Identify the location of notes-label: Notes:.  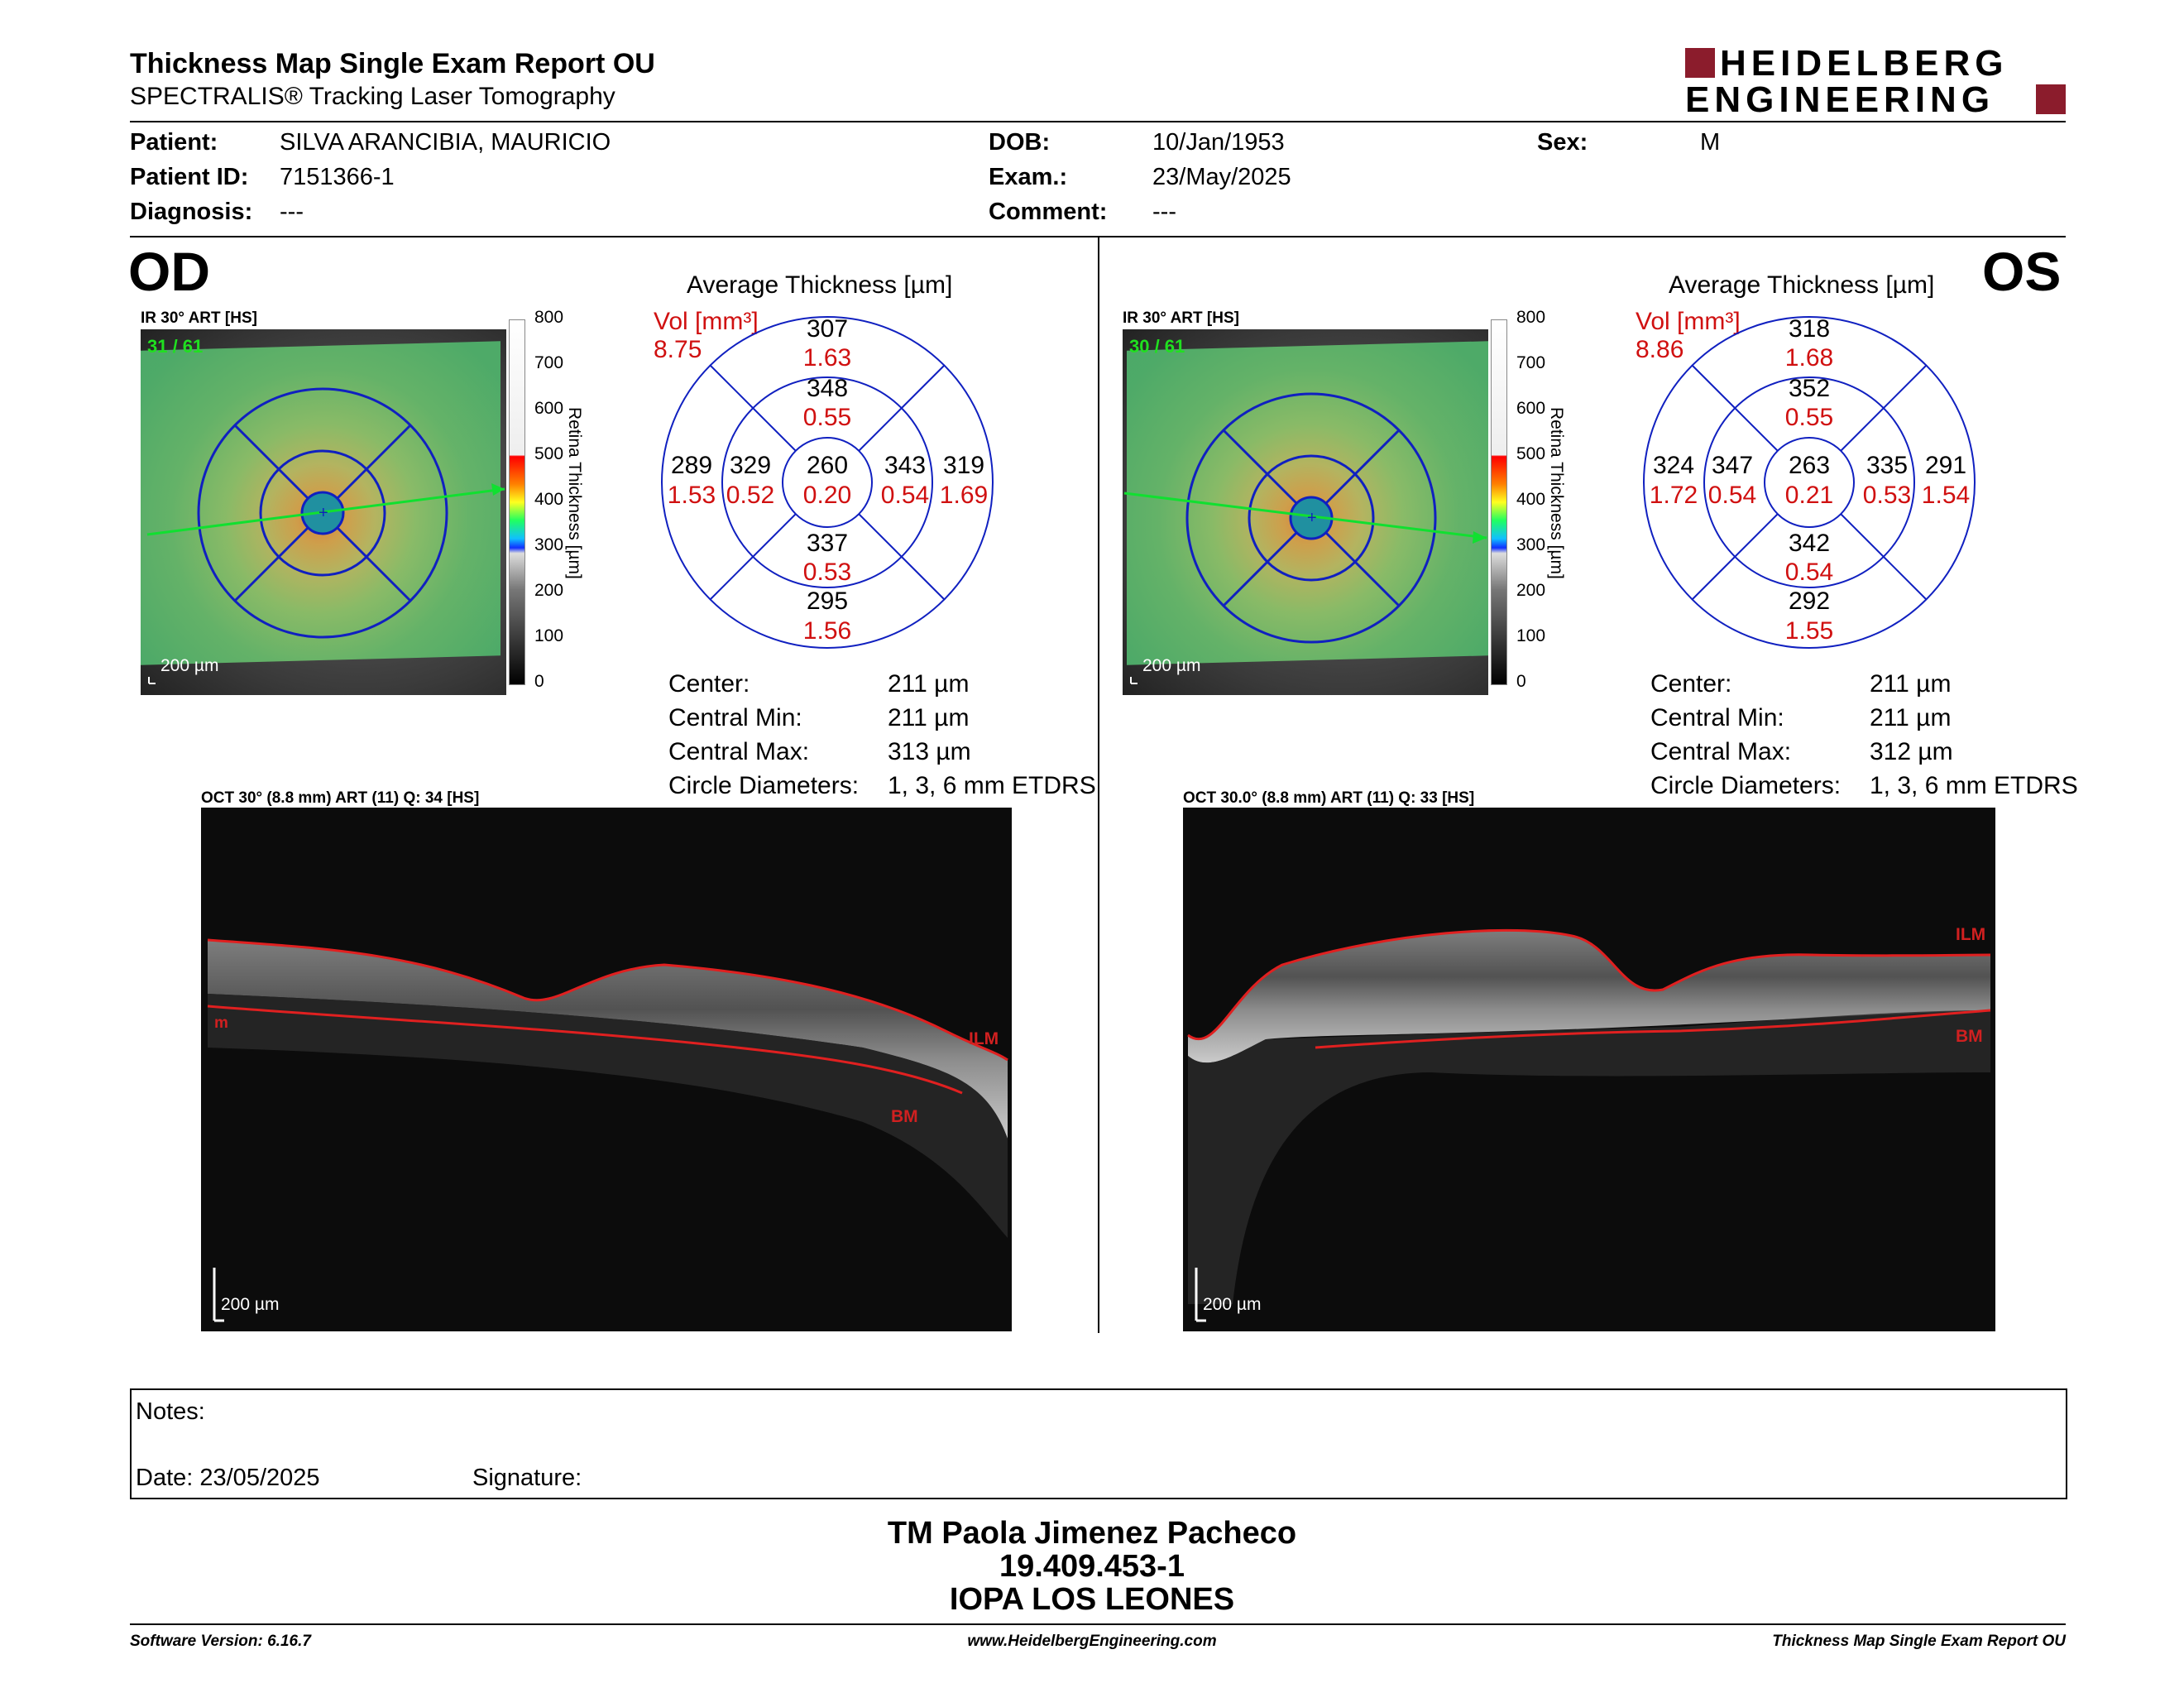
(170, 1411).